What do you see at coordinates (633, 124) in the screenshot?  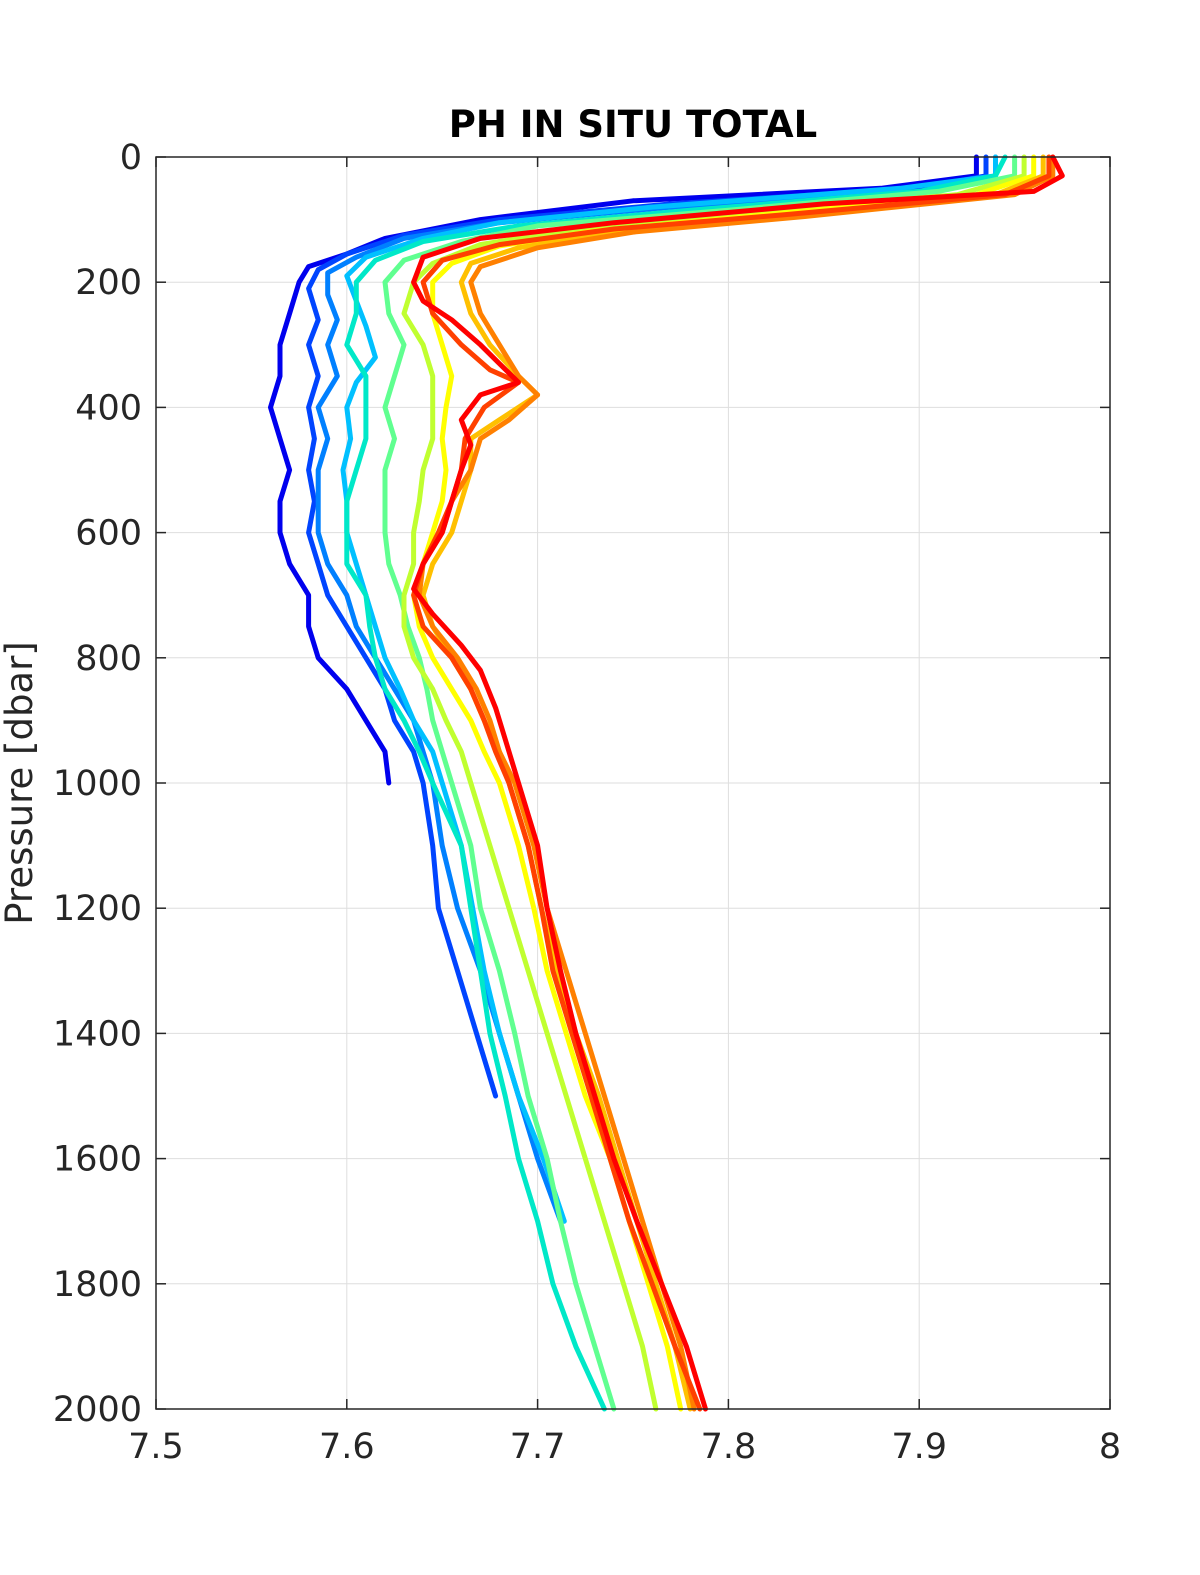 I see `chart-title: PH IN SITU TOTAL` at bounding box center [633, 124].